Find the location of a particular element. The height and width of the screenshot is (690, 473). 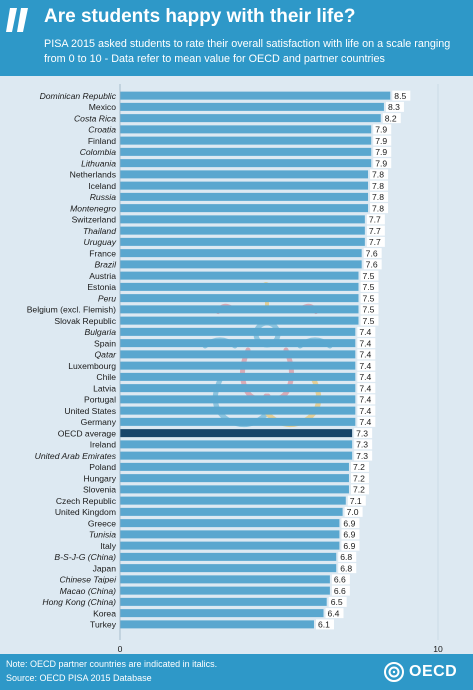

value-label: 7.2 is located at coordinates (359, 478).